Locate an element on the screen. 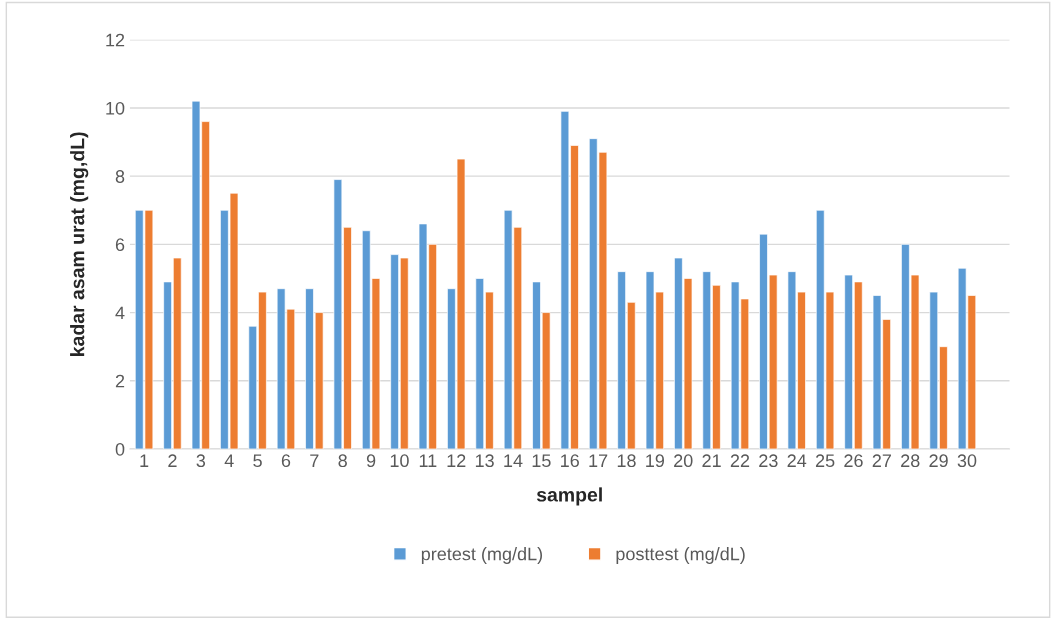 This screenshot has height=621, width=1056. x-tick-label: 22 is located at coordinates (740, 460).